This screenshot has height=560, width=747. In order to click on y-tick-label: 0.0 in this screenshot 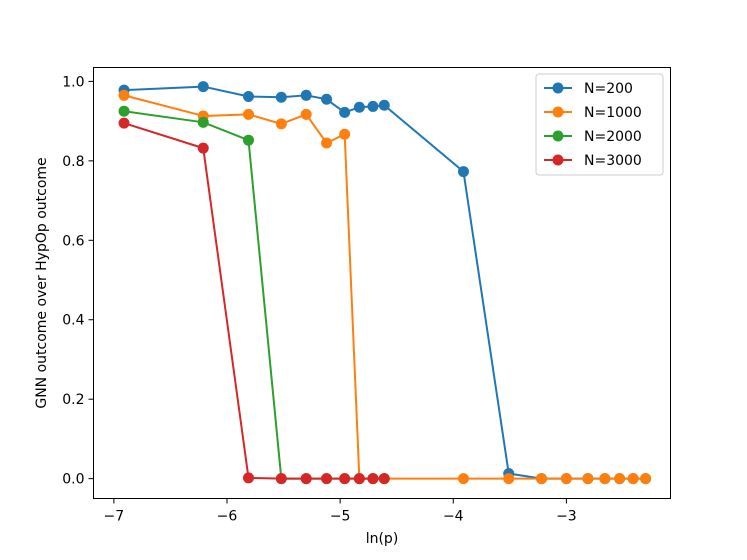, I will do `click(73, 480)`.